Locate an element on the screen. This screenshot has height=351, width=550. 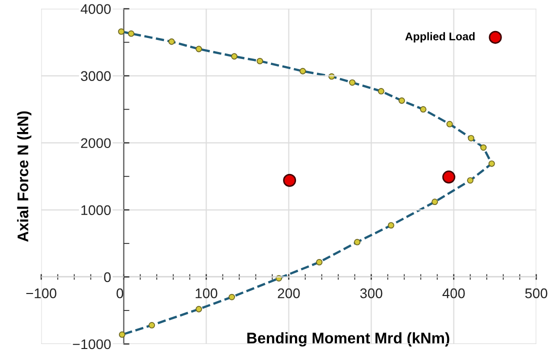
x-tick-label: 400 is located at coordinates (453, 293).